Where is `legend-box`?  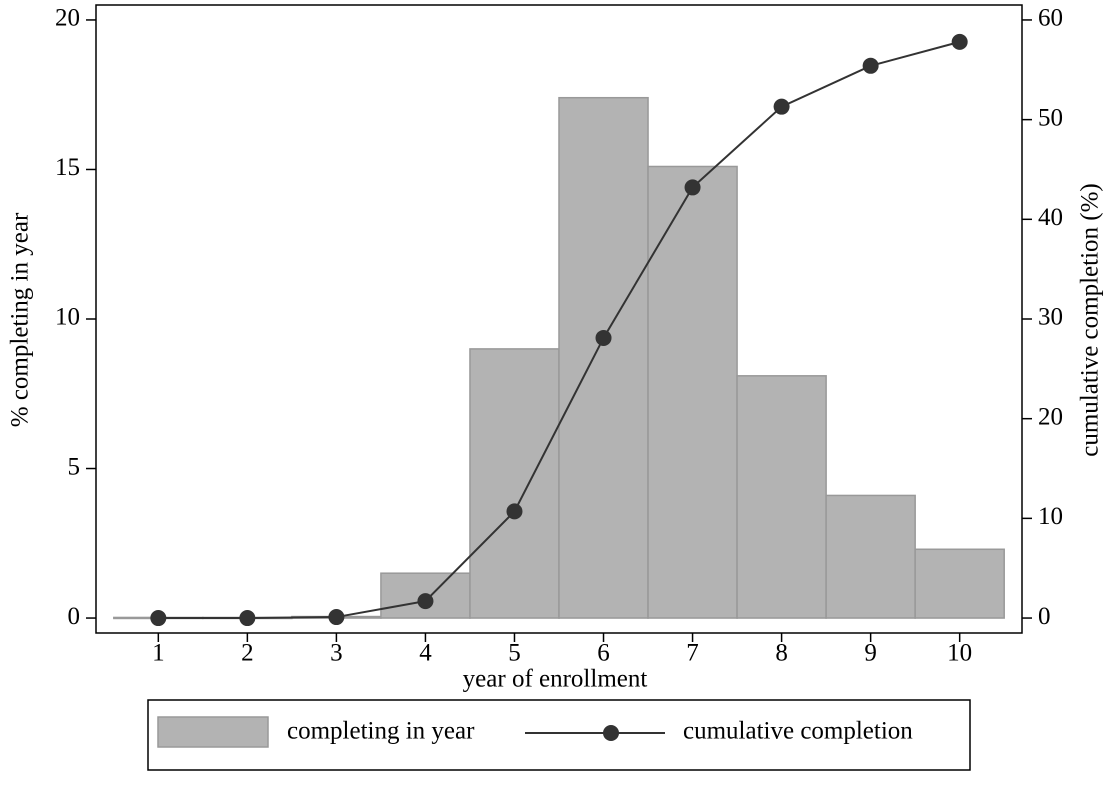
legend-box is located at coordinates (559, 735).